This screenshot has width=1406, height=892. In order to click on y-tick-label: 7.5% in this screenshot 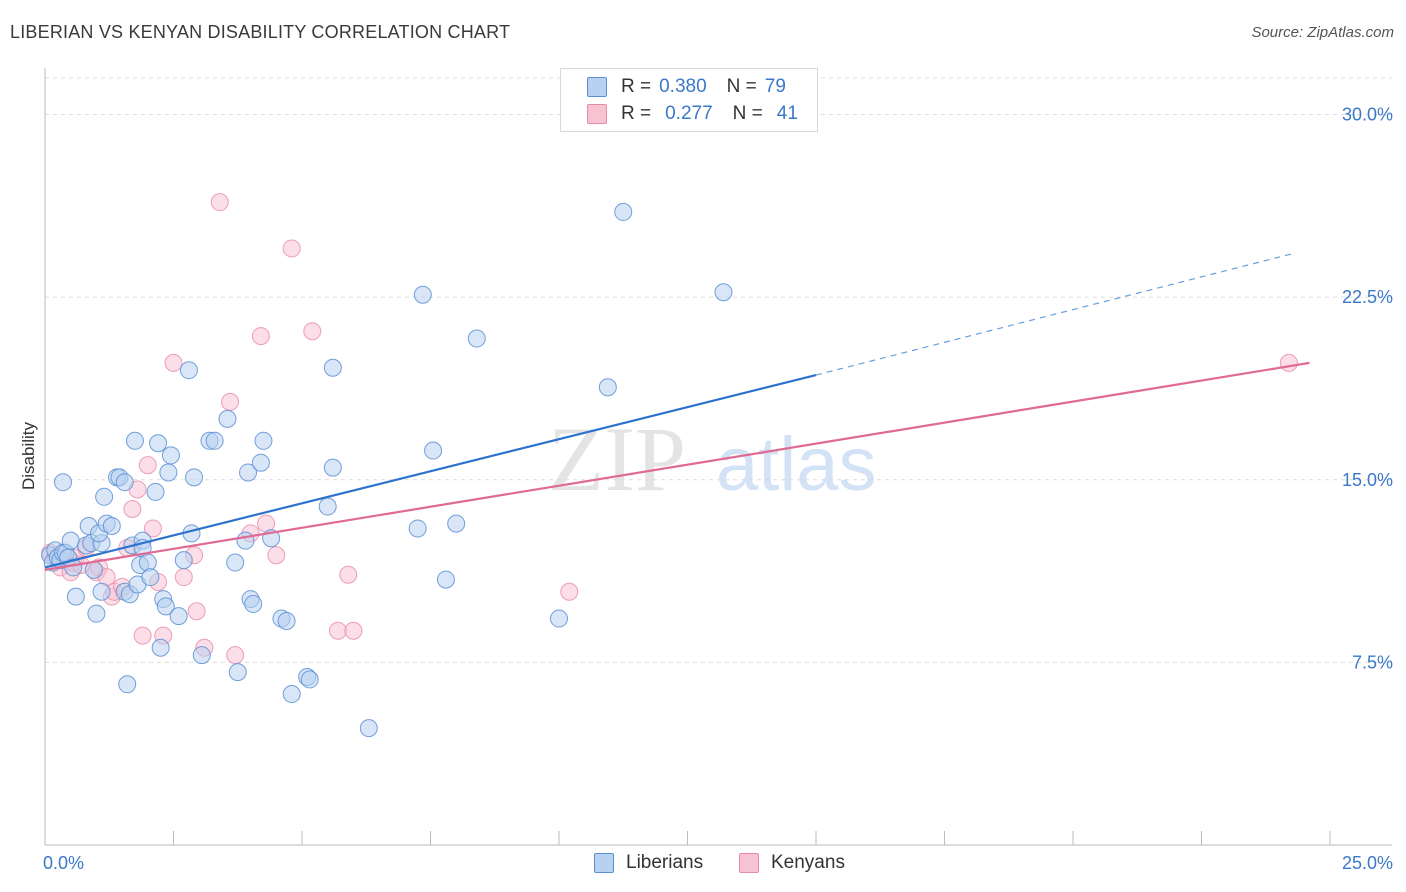, I will do `click(1372, 662)`.